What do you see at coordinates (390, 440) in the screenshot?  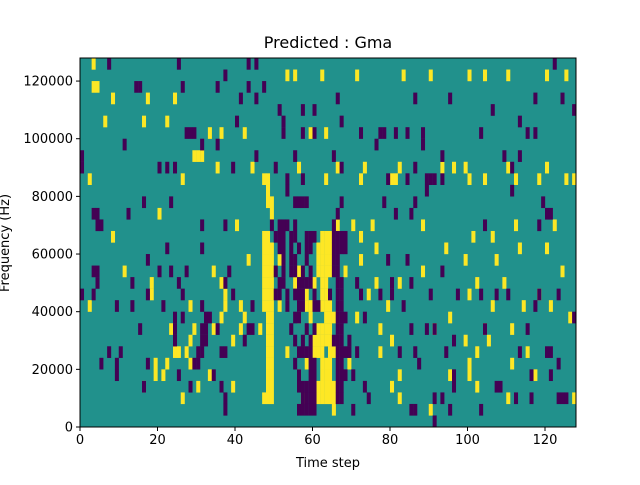 I see `x-tick-label: 80` at bounding box center [390, 440].